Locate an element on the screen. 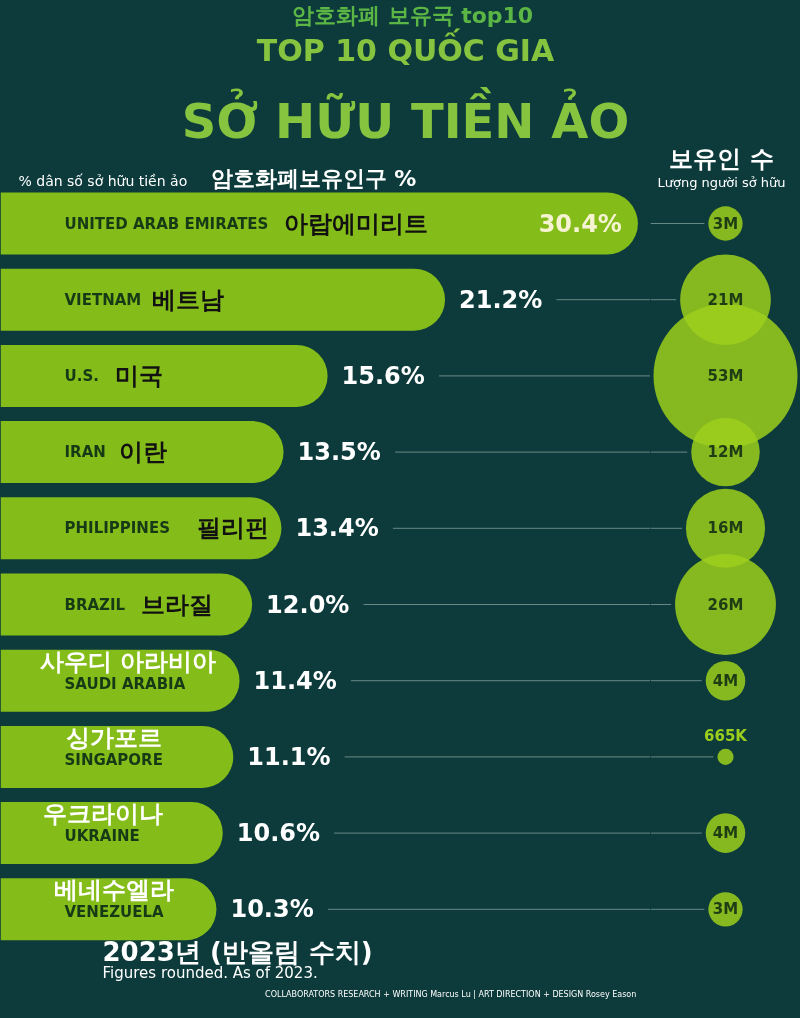  data-label: 26M is located at coordinates (725, 604).